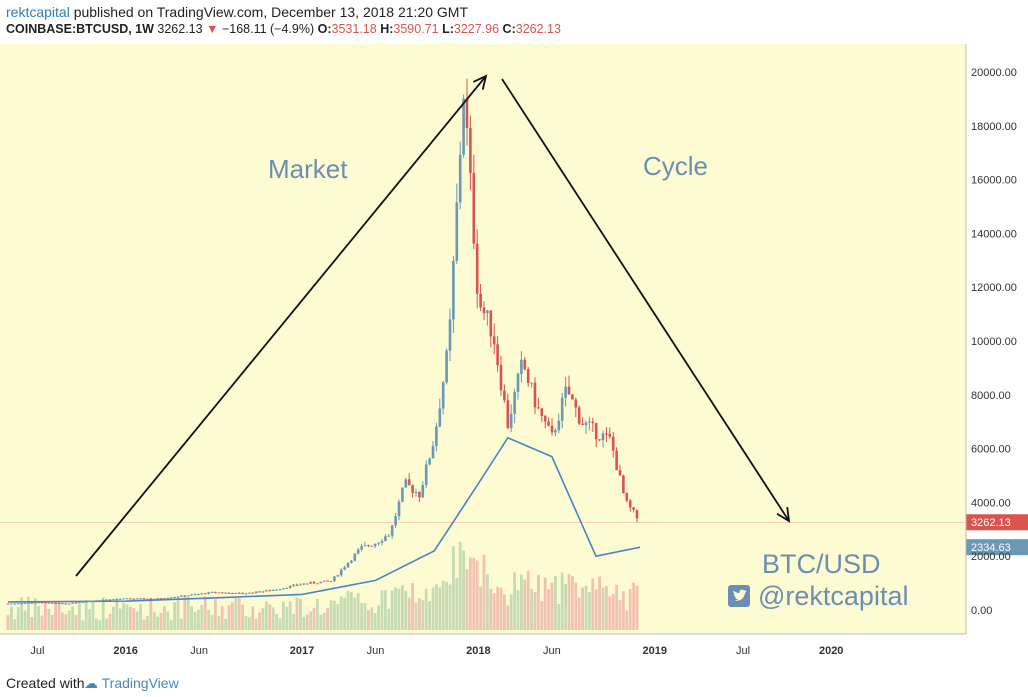  Describe the element at coordinates (743, 651) in the screenshot. I see `time-tick-label: Jul` at that location.